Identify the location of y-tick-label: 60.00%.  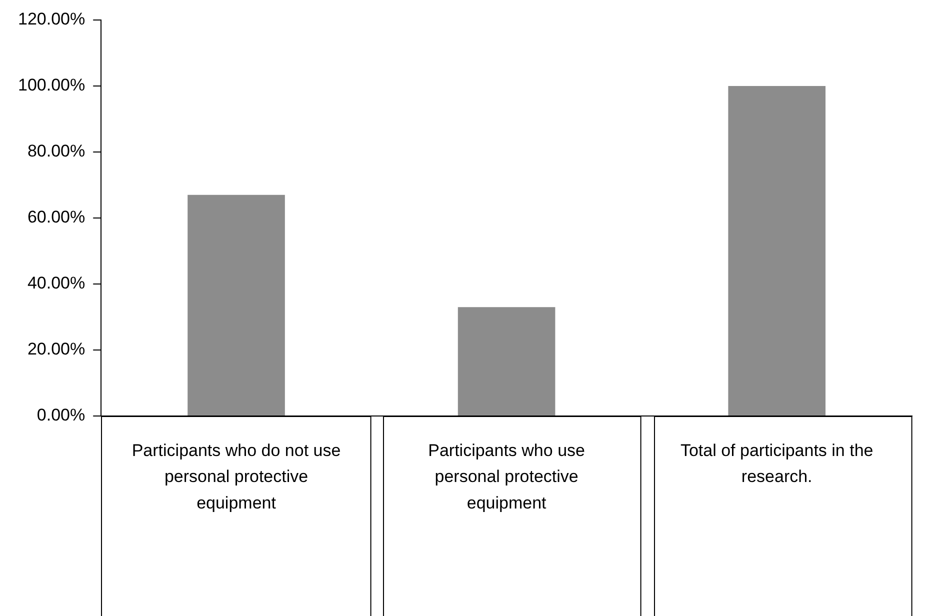
(56, 217).